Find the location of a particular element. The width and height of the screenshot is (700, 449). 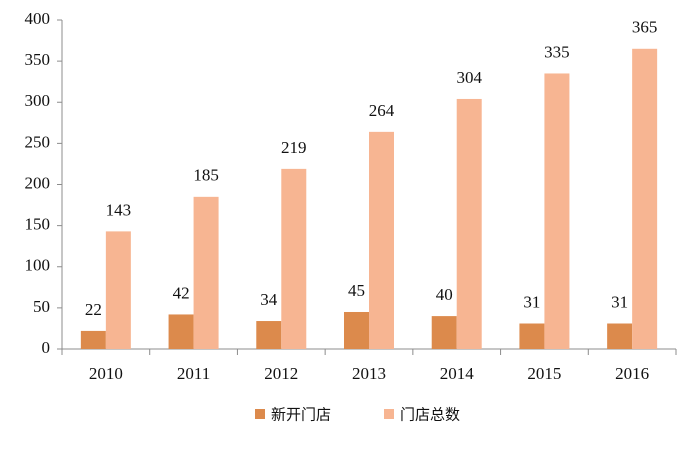

data-label: 34 is located at coordinates (269, 299).